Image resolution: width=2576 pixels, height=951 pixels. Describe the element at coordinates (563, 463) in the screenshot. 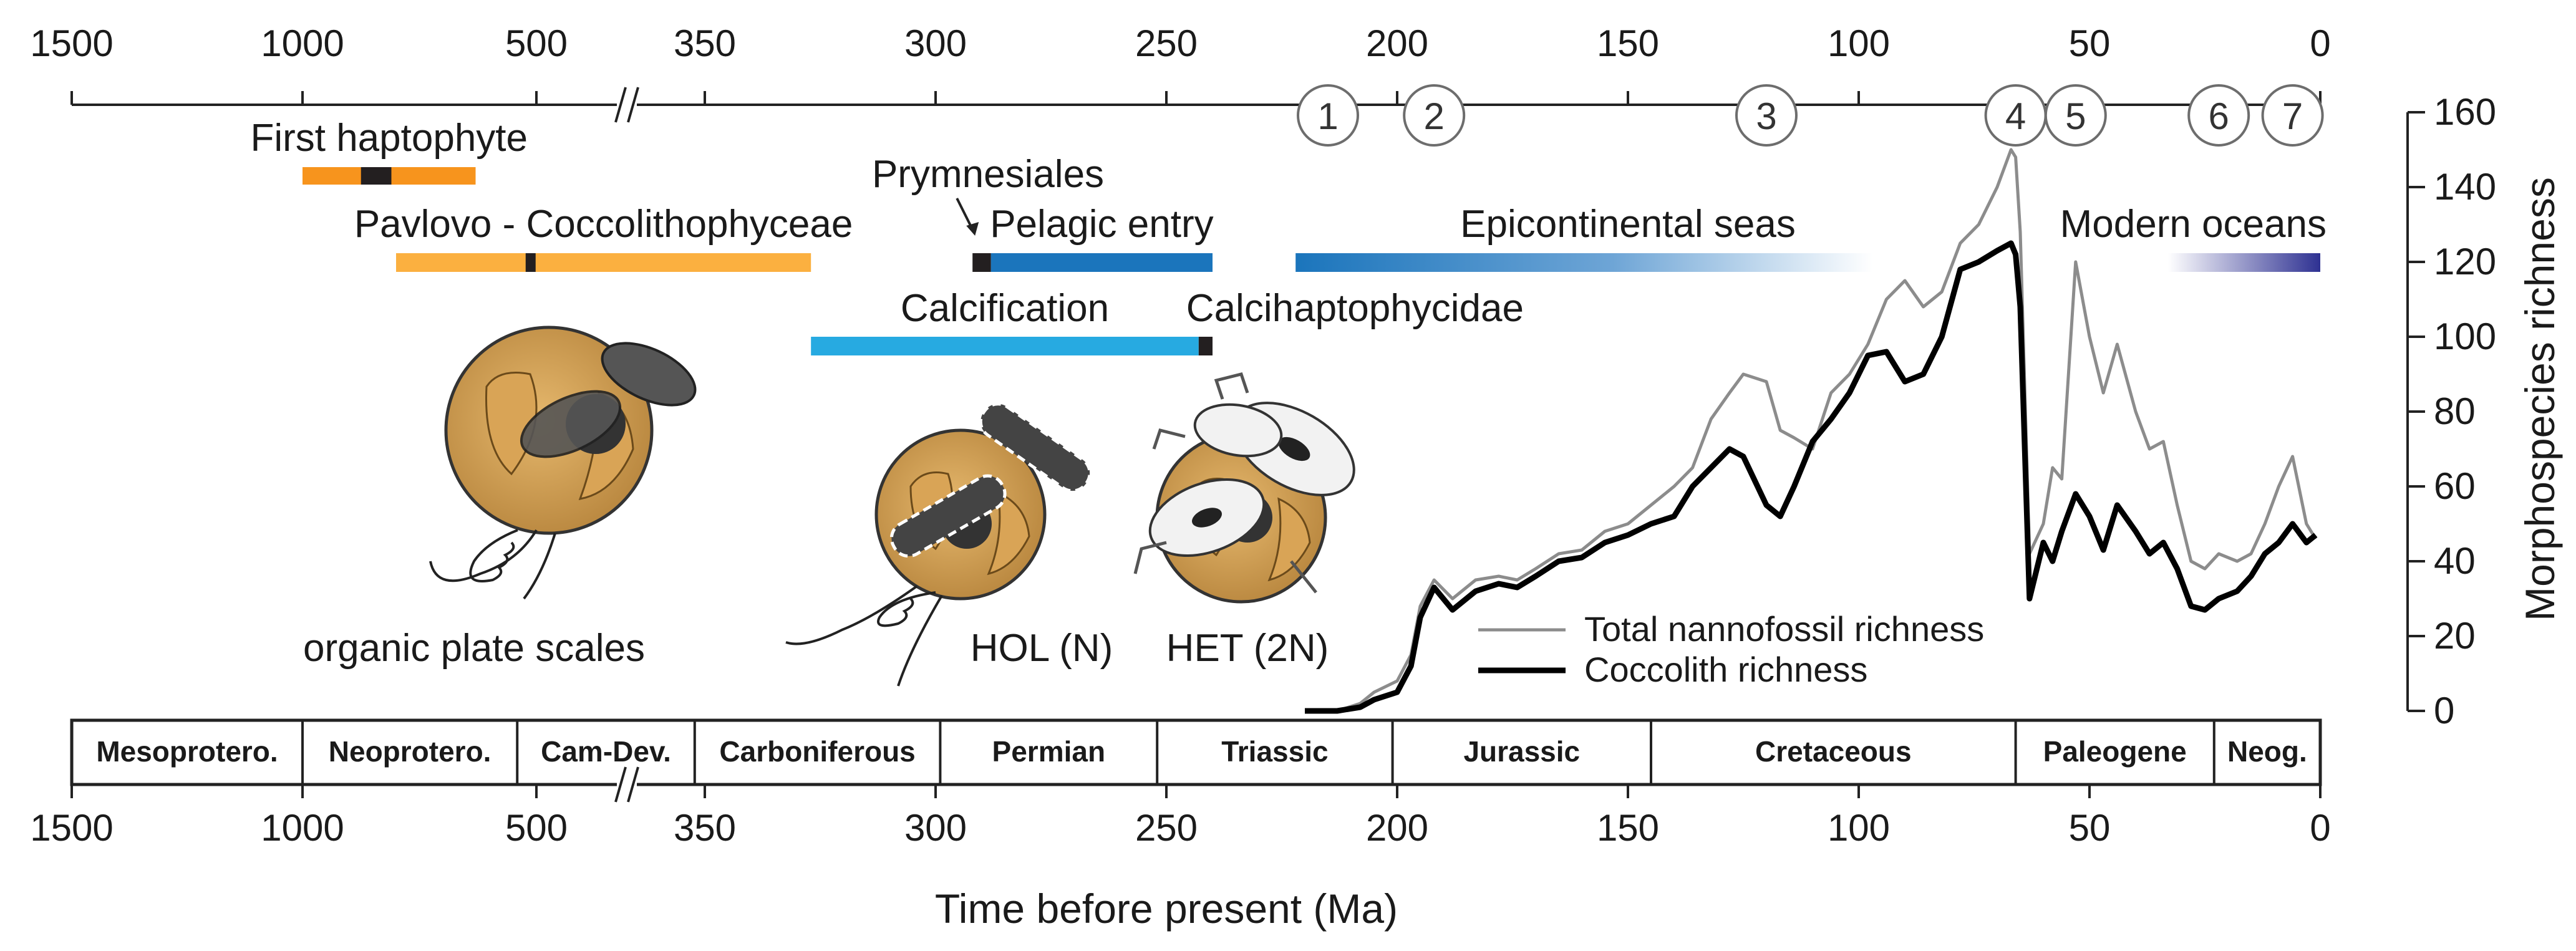

I see `organic-scale-cell-illustration` at that location.